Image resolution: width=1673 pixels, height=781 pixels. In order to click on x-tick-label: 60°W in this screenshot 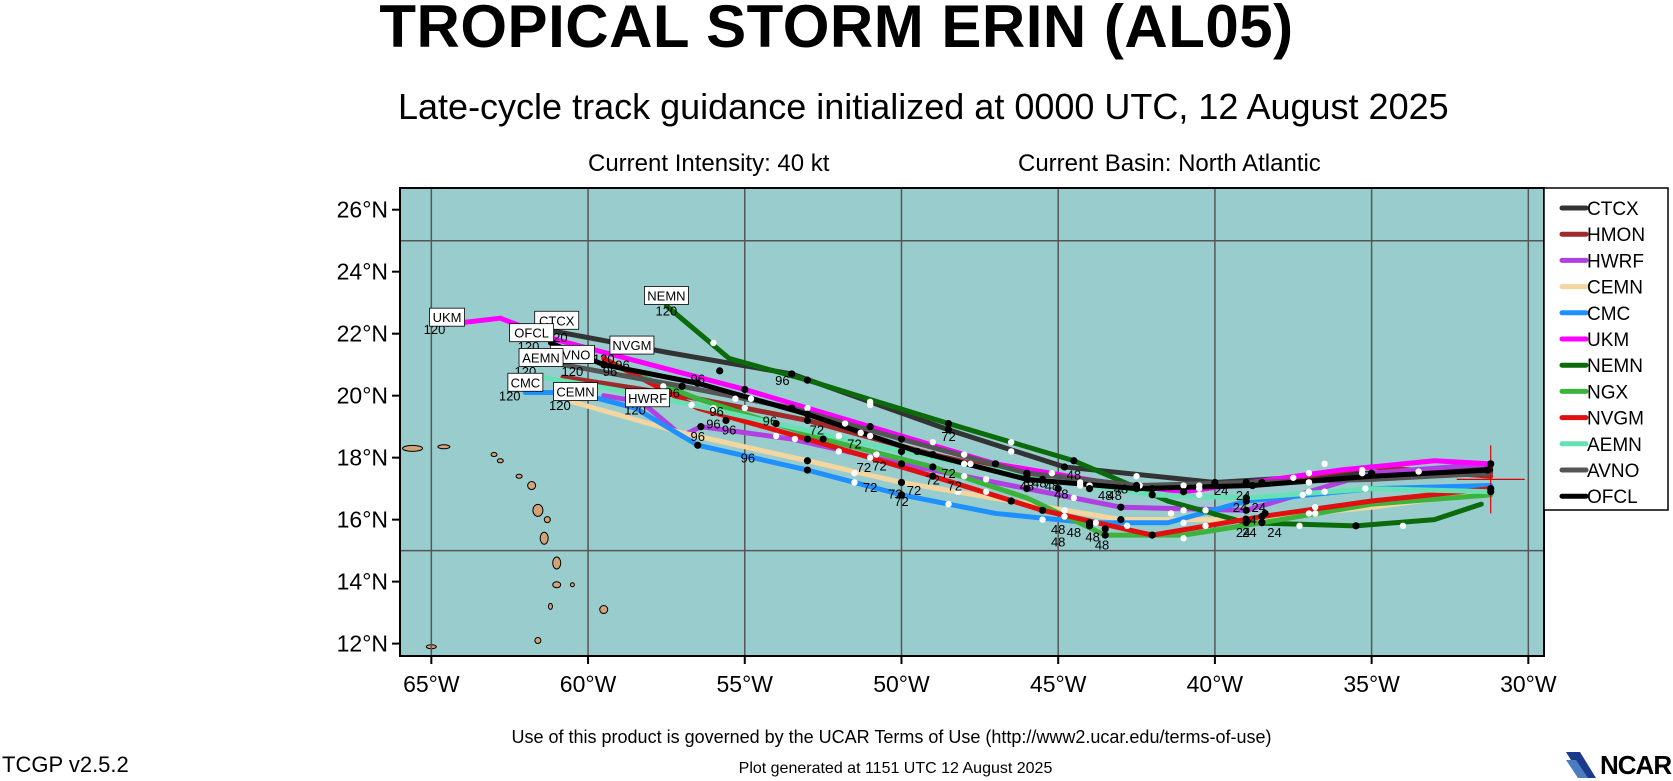, I will do `click(588, 684)`.